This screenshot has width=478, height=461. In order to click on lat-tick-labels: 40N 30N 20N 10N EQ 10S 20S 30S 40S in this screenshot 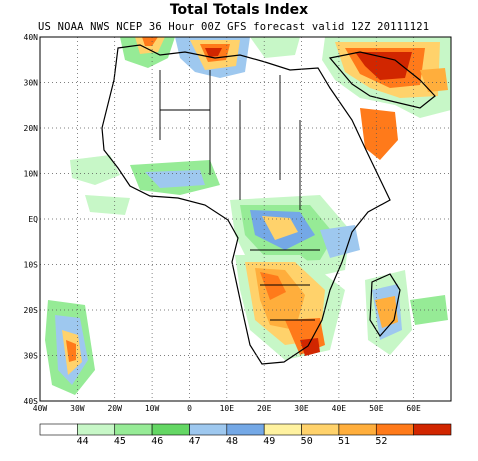, I will do `click(31, 219)`.